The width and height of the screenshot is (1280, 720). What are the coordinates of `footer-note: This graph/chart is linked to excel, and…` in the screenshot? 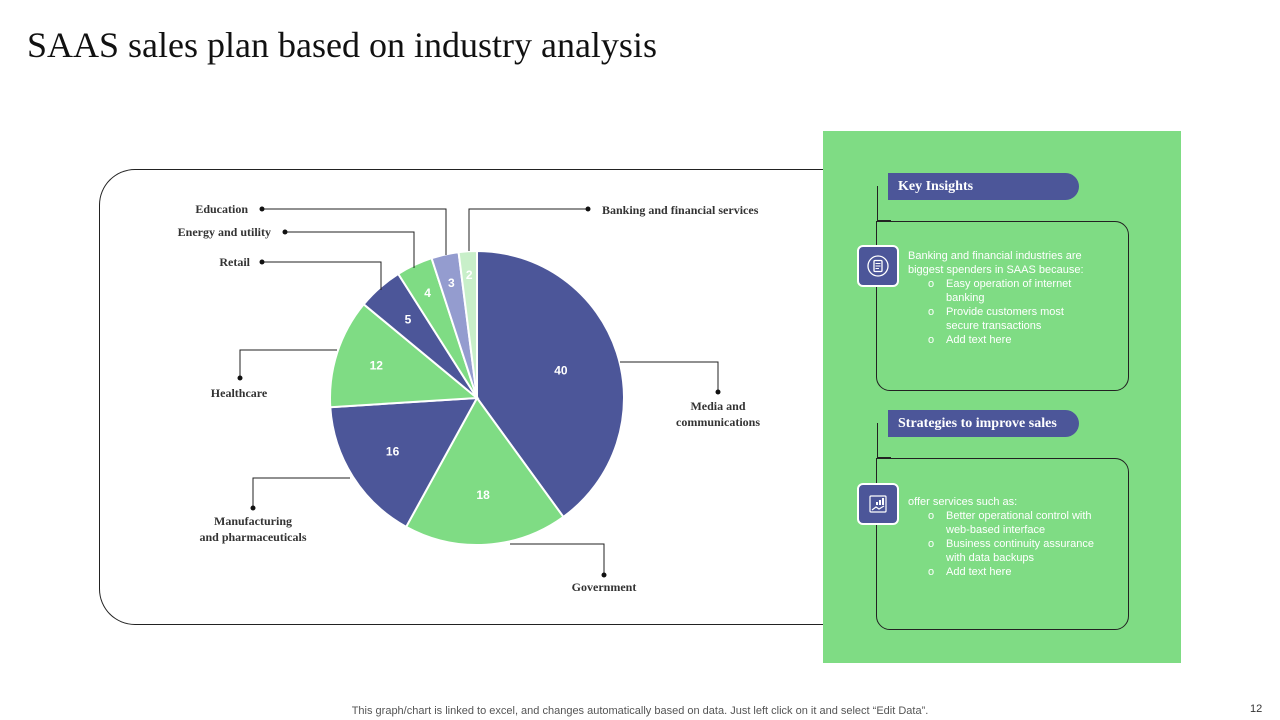 It's located at (640, 711).